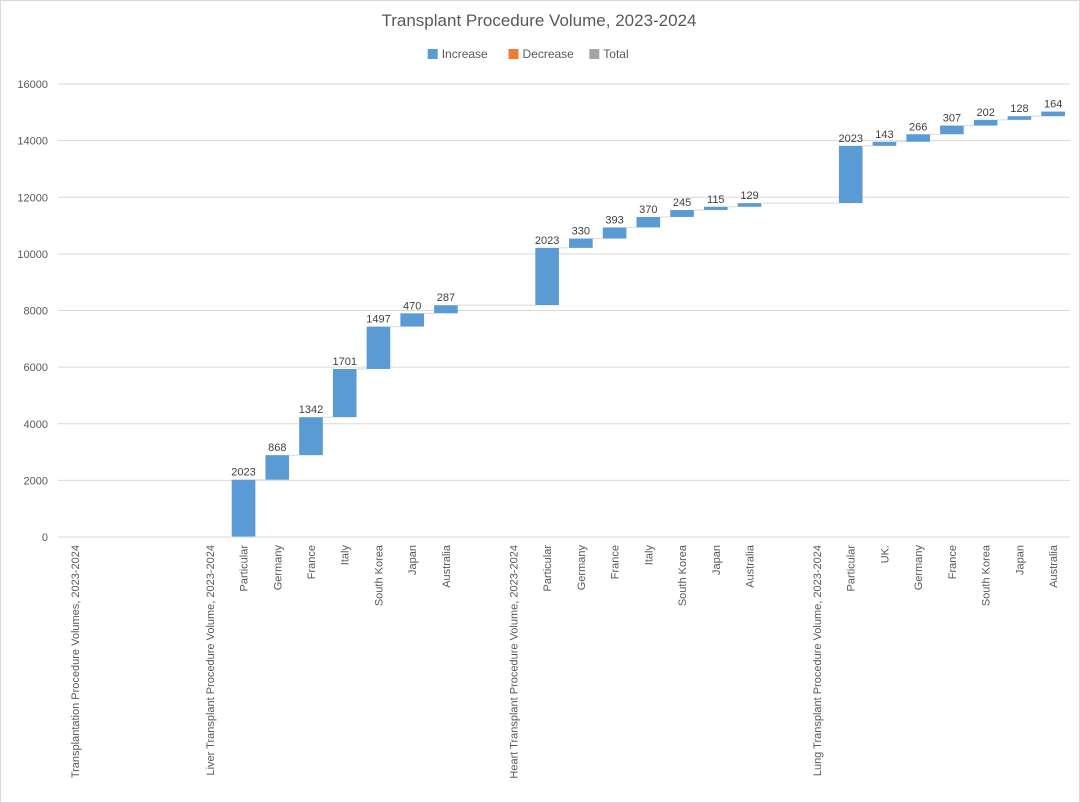  What do you see at coordinates (615, 54) in the screenshot?
I see `legend-label: Total` at bounding box center [615, 54].